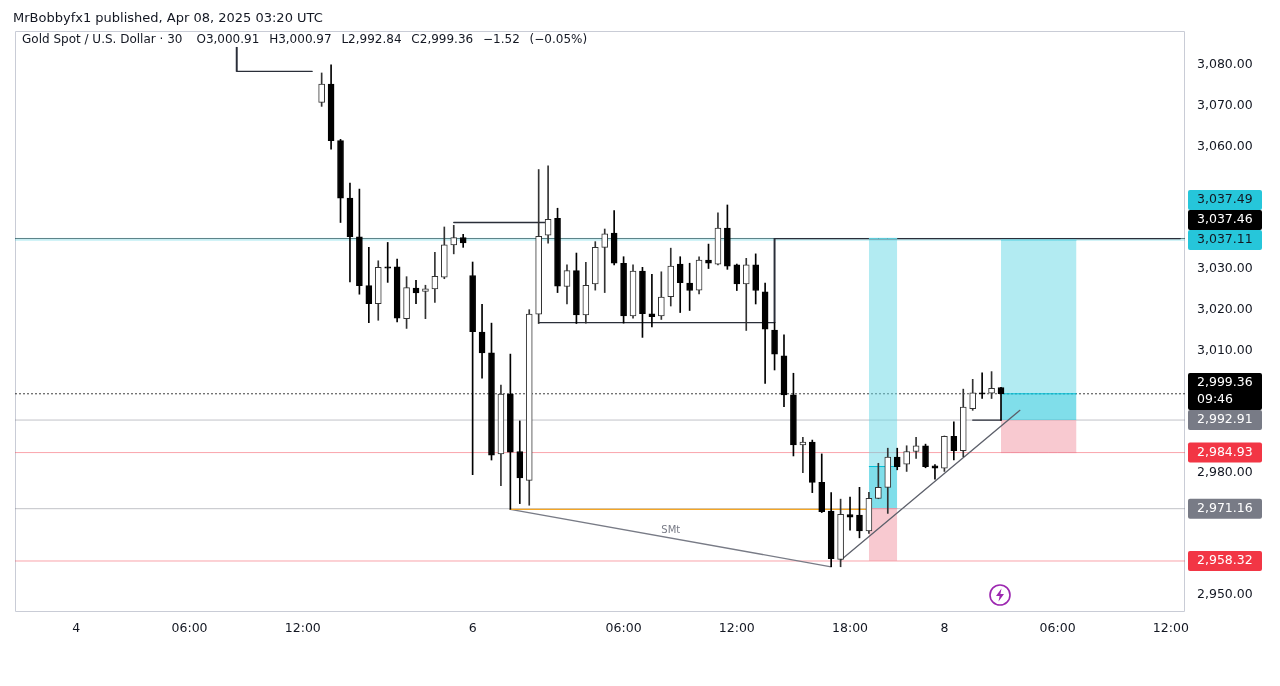  What do you see at coordinates (1225, 105) in the screenshot?
I see `y-tick-label: 3,070.00` at bounding box center [1225, 105].